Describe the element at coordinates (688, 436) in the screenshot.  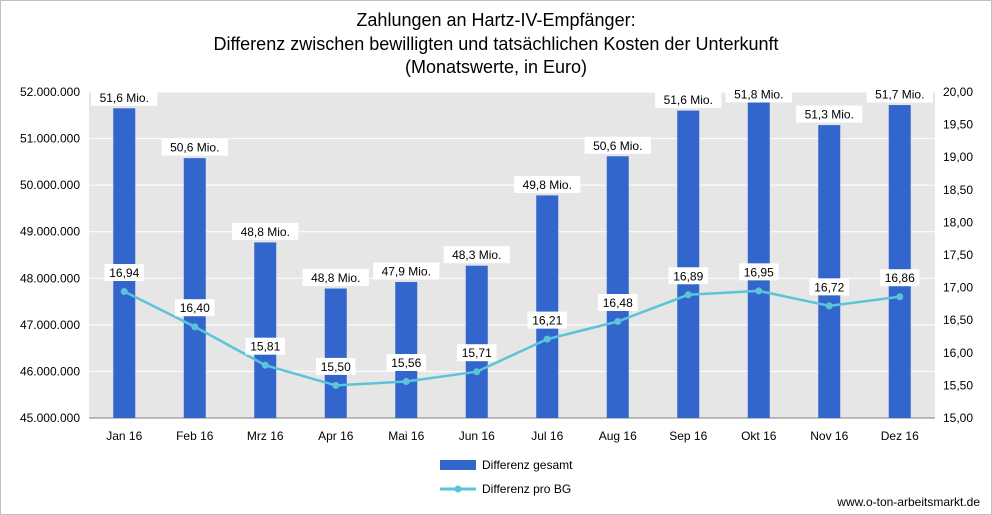
I see `x-axis-tick-label: Sep 16` at that location.